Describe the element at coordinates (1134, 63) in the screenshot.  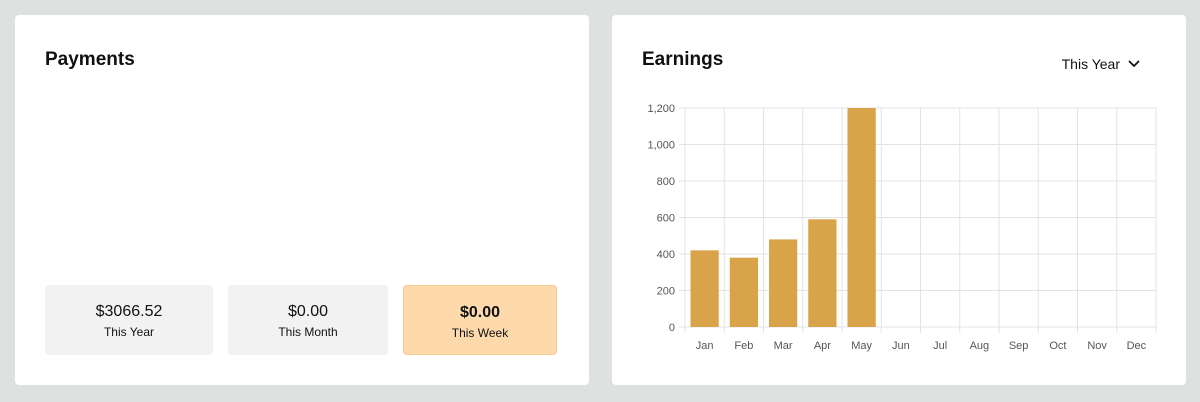
I see `chevron-down-icon` at that location.